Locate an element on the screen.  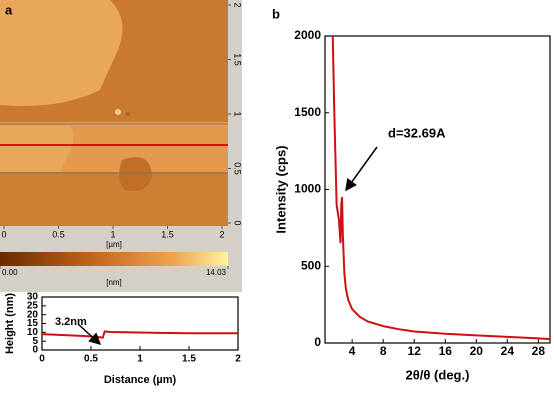
annotation: 3.2nm is located at coordinates (71, 322).